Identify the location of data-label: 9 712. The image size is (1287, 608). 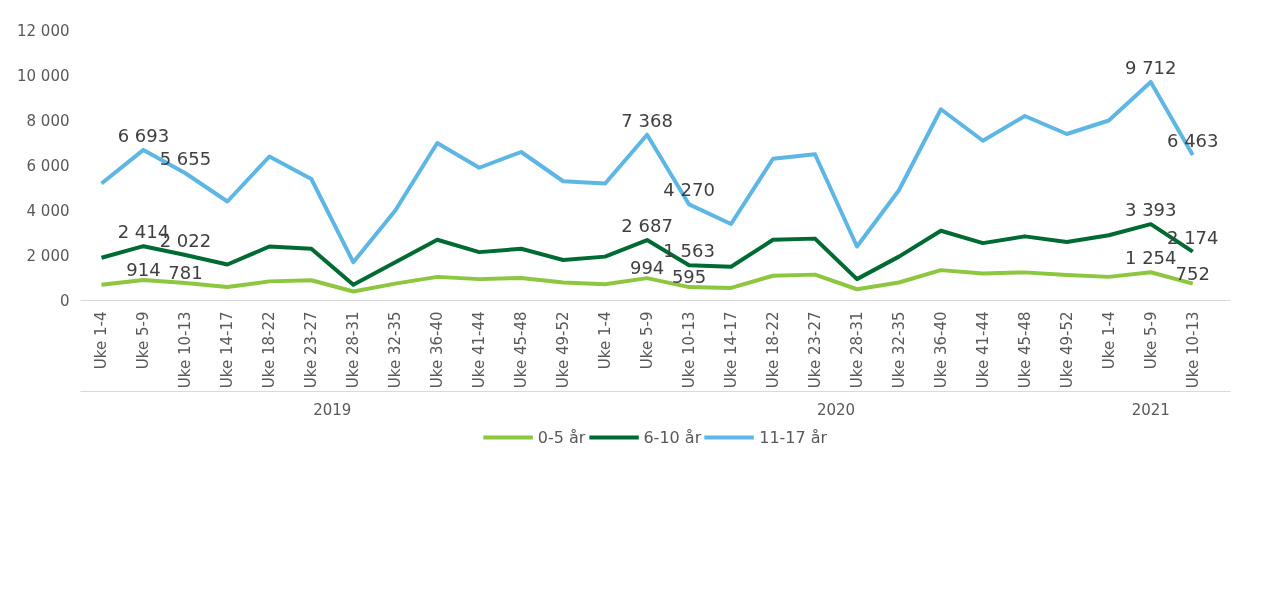
(1150, 67).